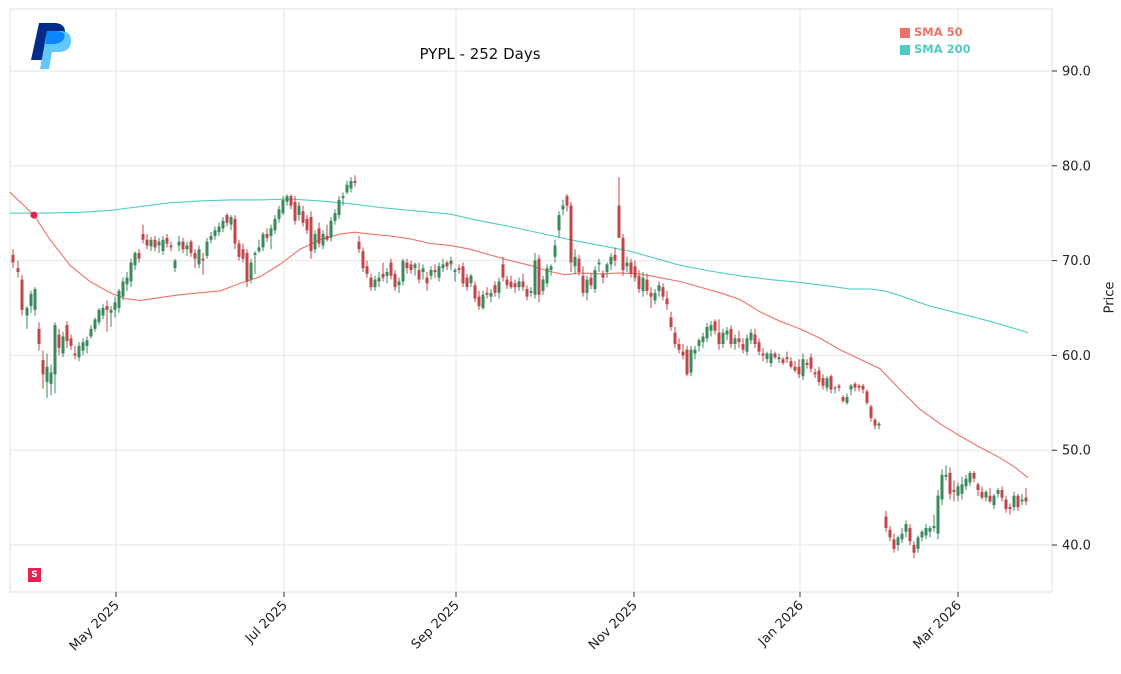 The width and height of the screenshot is (1121, 674). I want to click on x-tick-label: May 2025, so click(95, 626).